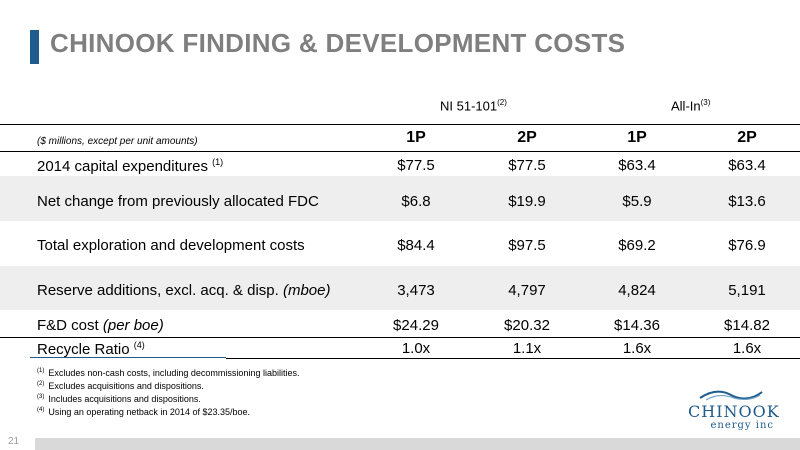 The height and width of the screenshot is (450, 800). I want to click on page-title: CHINOOK FINDING & DEVELOPMENT COSTS, so click(338, 43).